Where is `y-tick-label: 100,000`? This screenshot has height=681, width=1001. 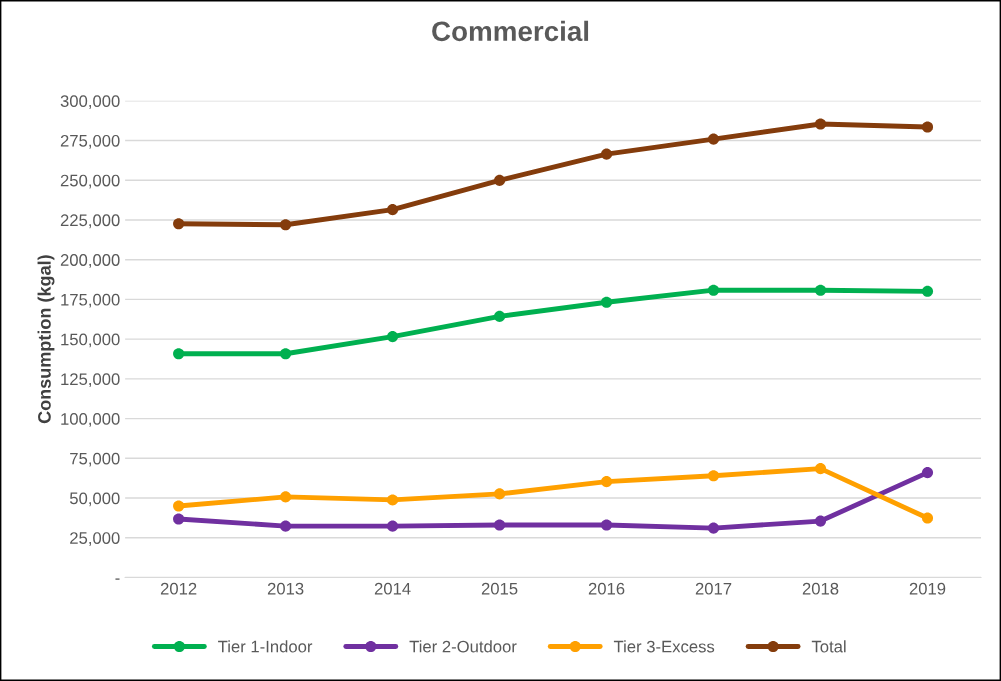
y-tick-label: 100,000 is located at coordinates (90, 419).